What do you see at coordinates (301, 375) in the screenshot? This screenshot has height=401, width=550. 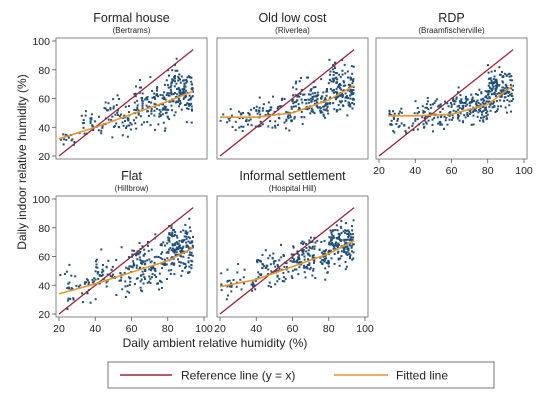 I see `legend-box` at bounding box center [301, 375].